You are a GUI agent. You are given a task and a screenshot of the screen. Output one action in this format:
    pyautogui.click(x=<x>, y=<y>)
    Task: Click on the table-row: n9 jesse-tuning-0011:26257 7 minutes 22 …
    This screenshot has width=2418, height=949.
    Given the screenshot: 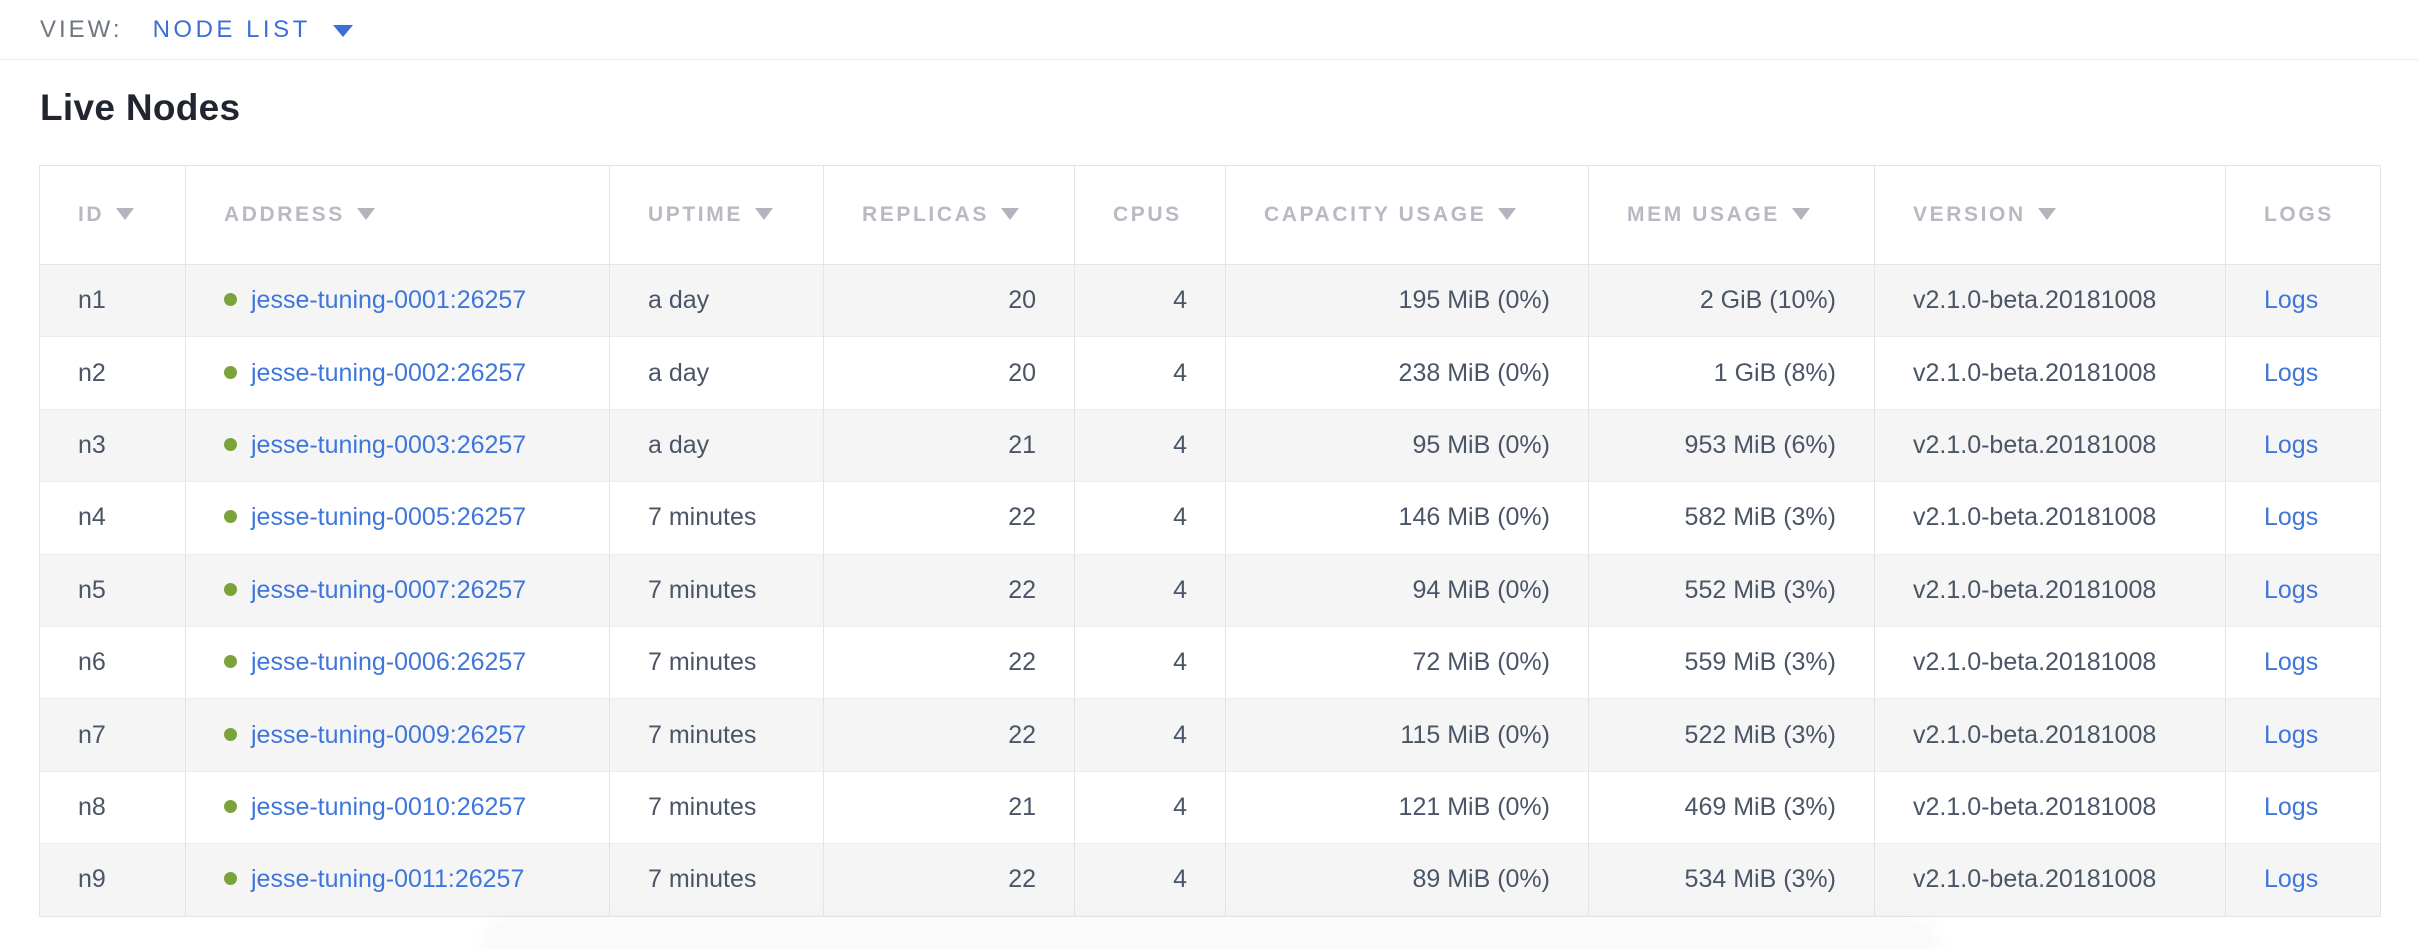 What is the action you would take?
    pyautogui.click(x=1210, y=880)
    